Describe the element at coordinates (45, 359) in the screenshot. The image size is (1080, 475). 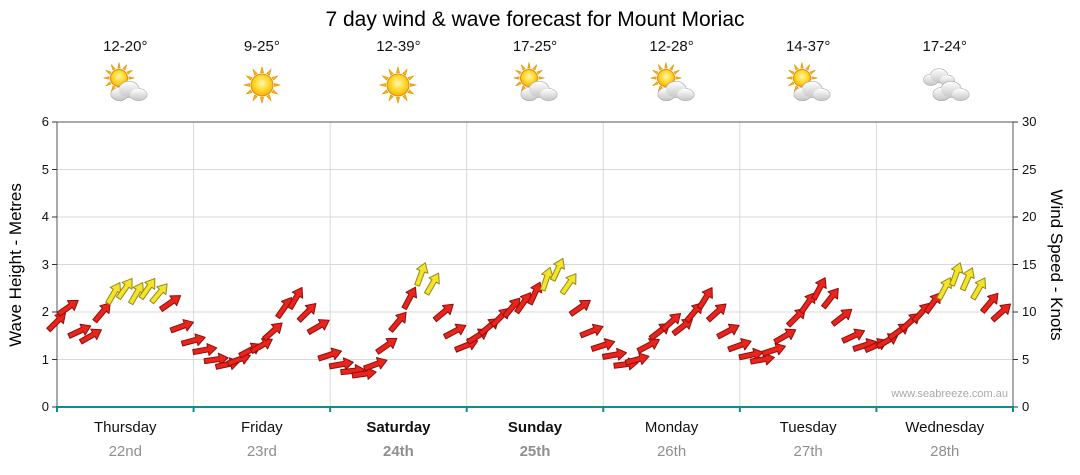
I see `left-axis-tick: 1` at that location.